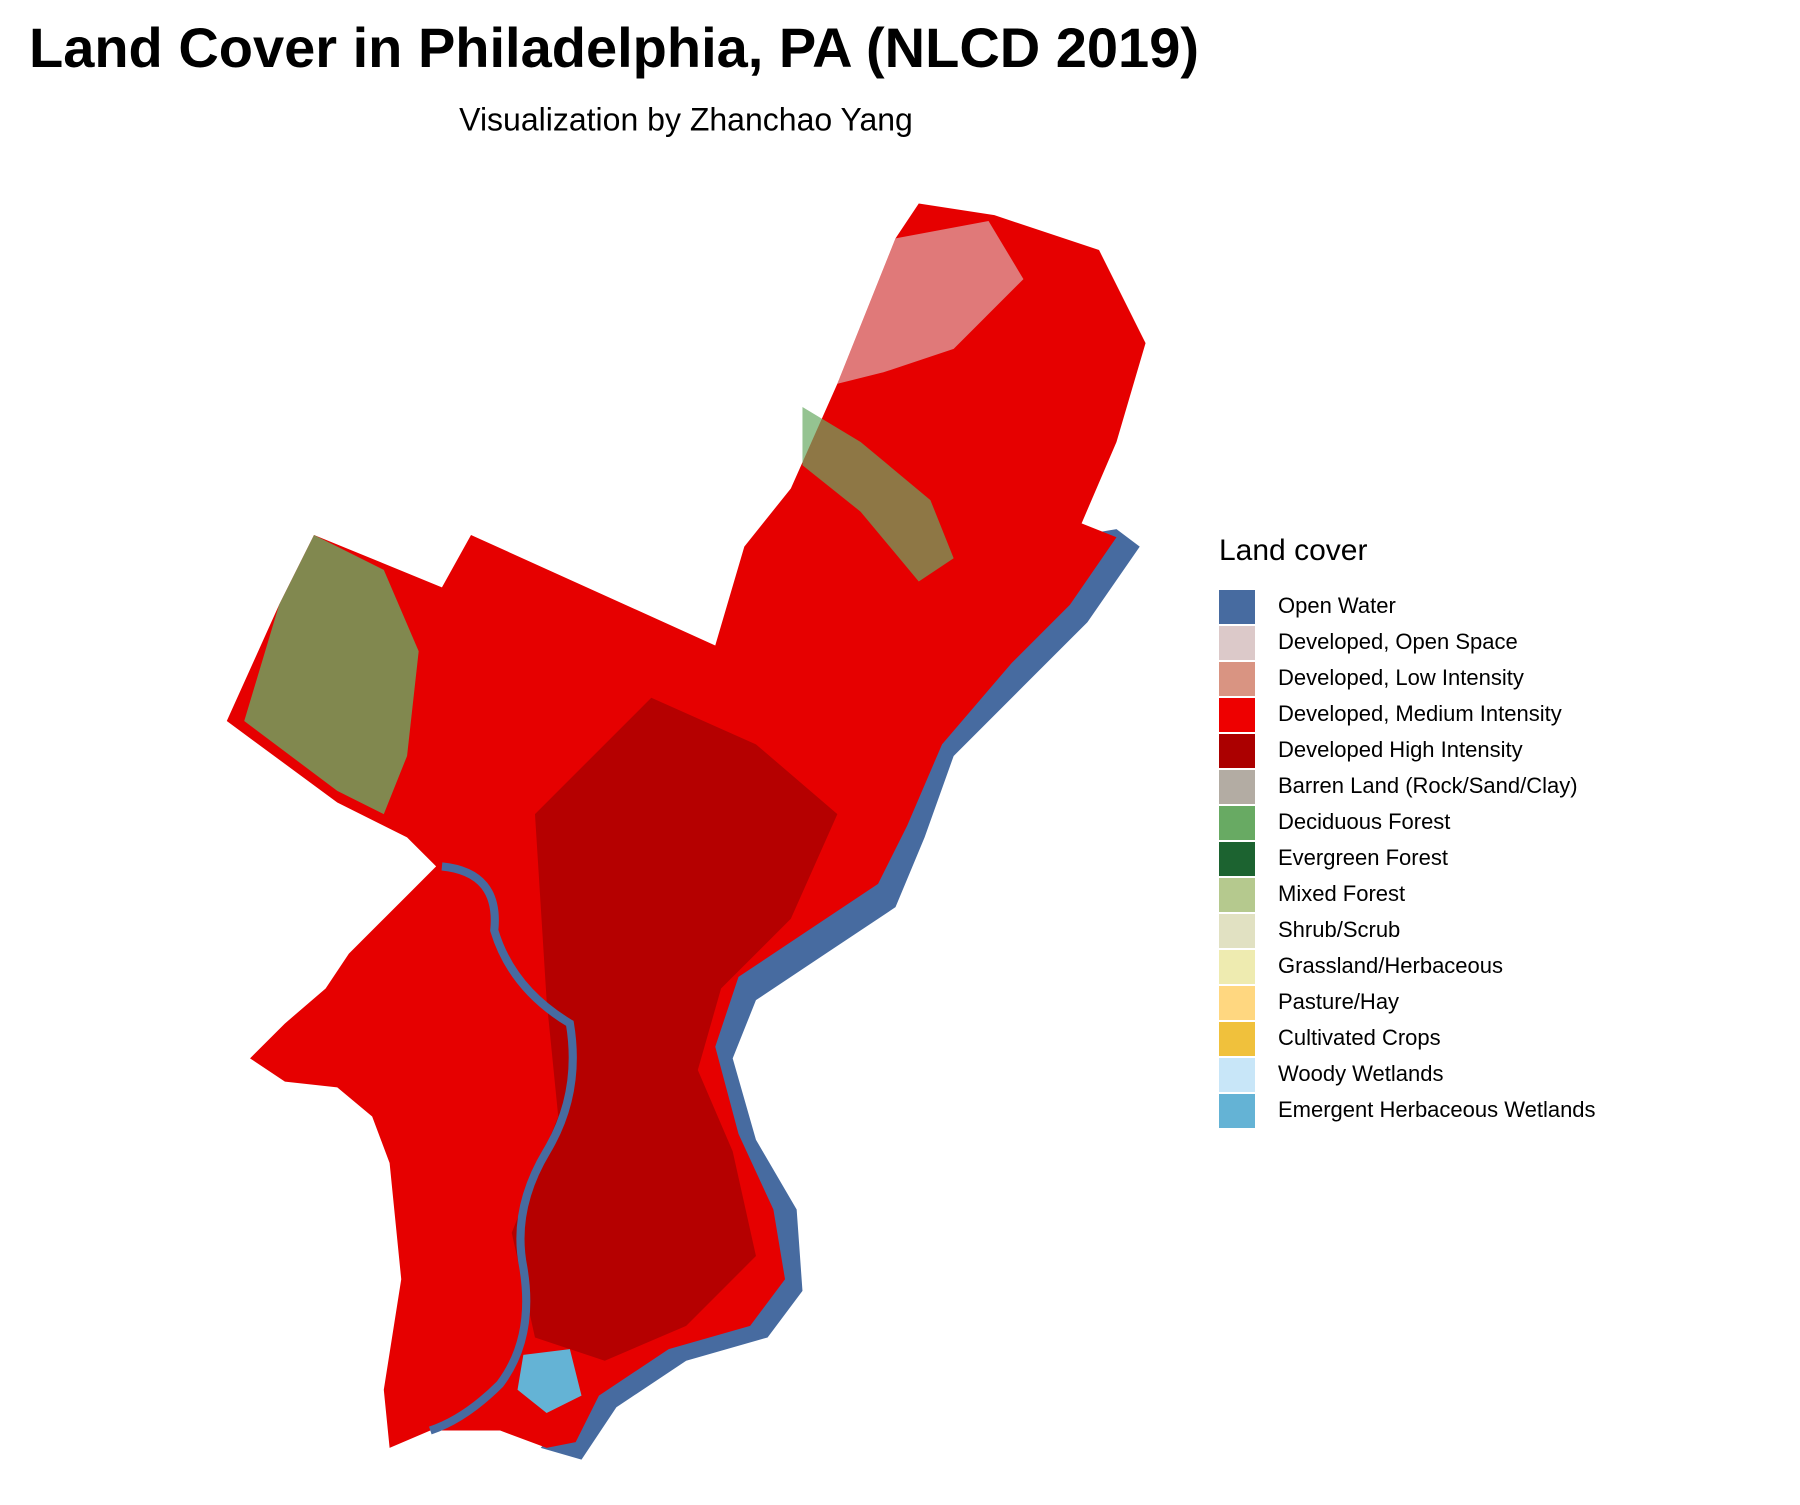 The image size is (1800, 1505). I want to click on legend-label: Developed High Intensity, so click(1400, 749).